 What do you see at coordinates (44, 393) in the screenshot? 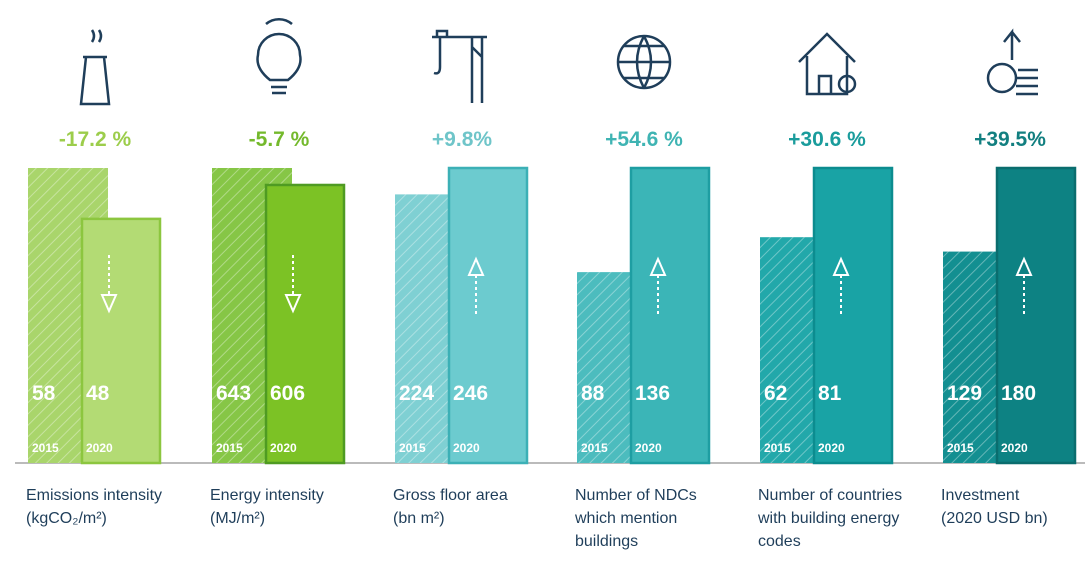
I see `value-label: 58` at bounding box center [44, 393].